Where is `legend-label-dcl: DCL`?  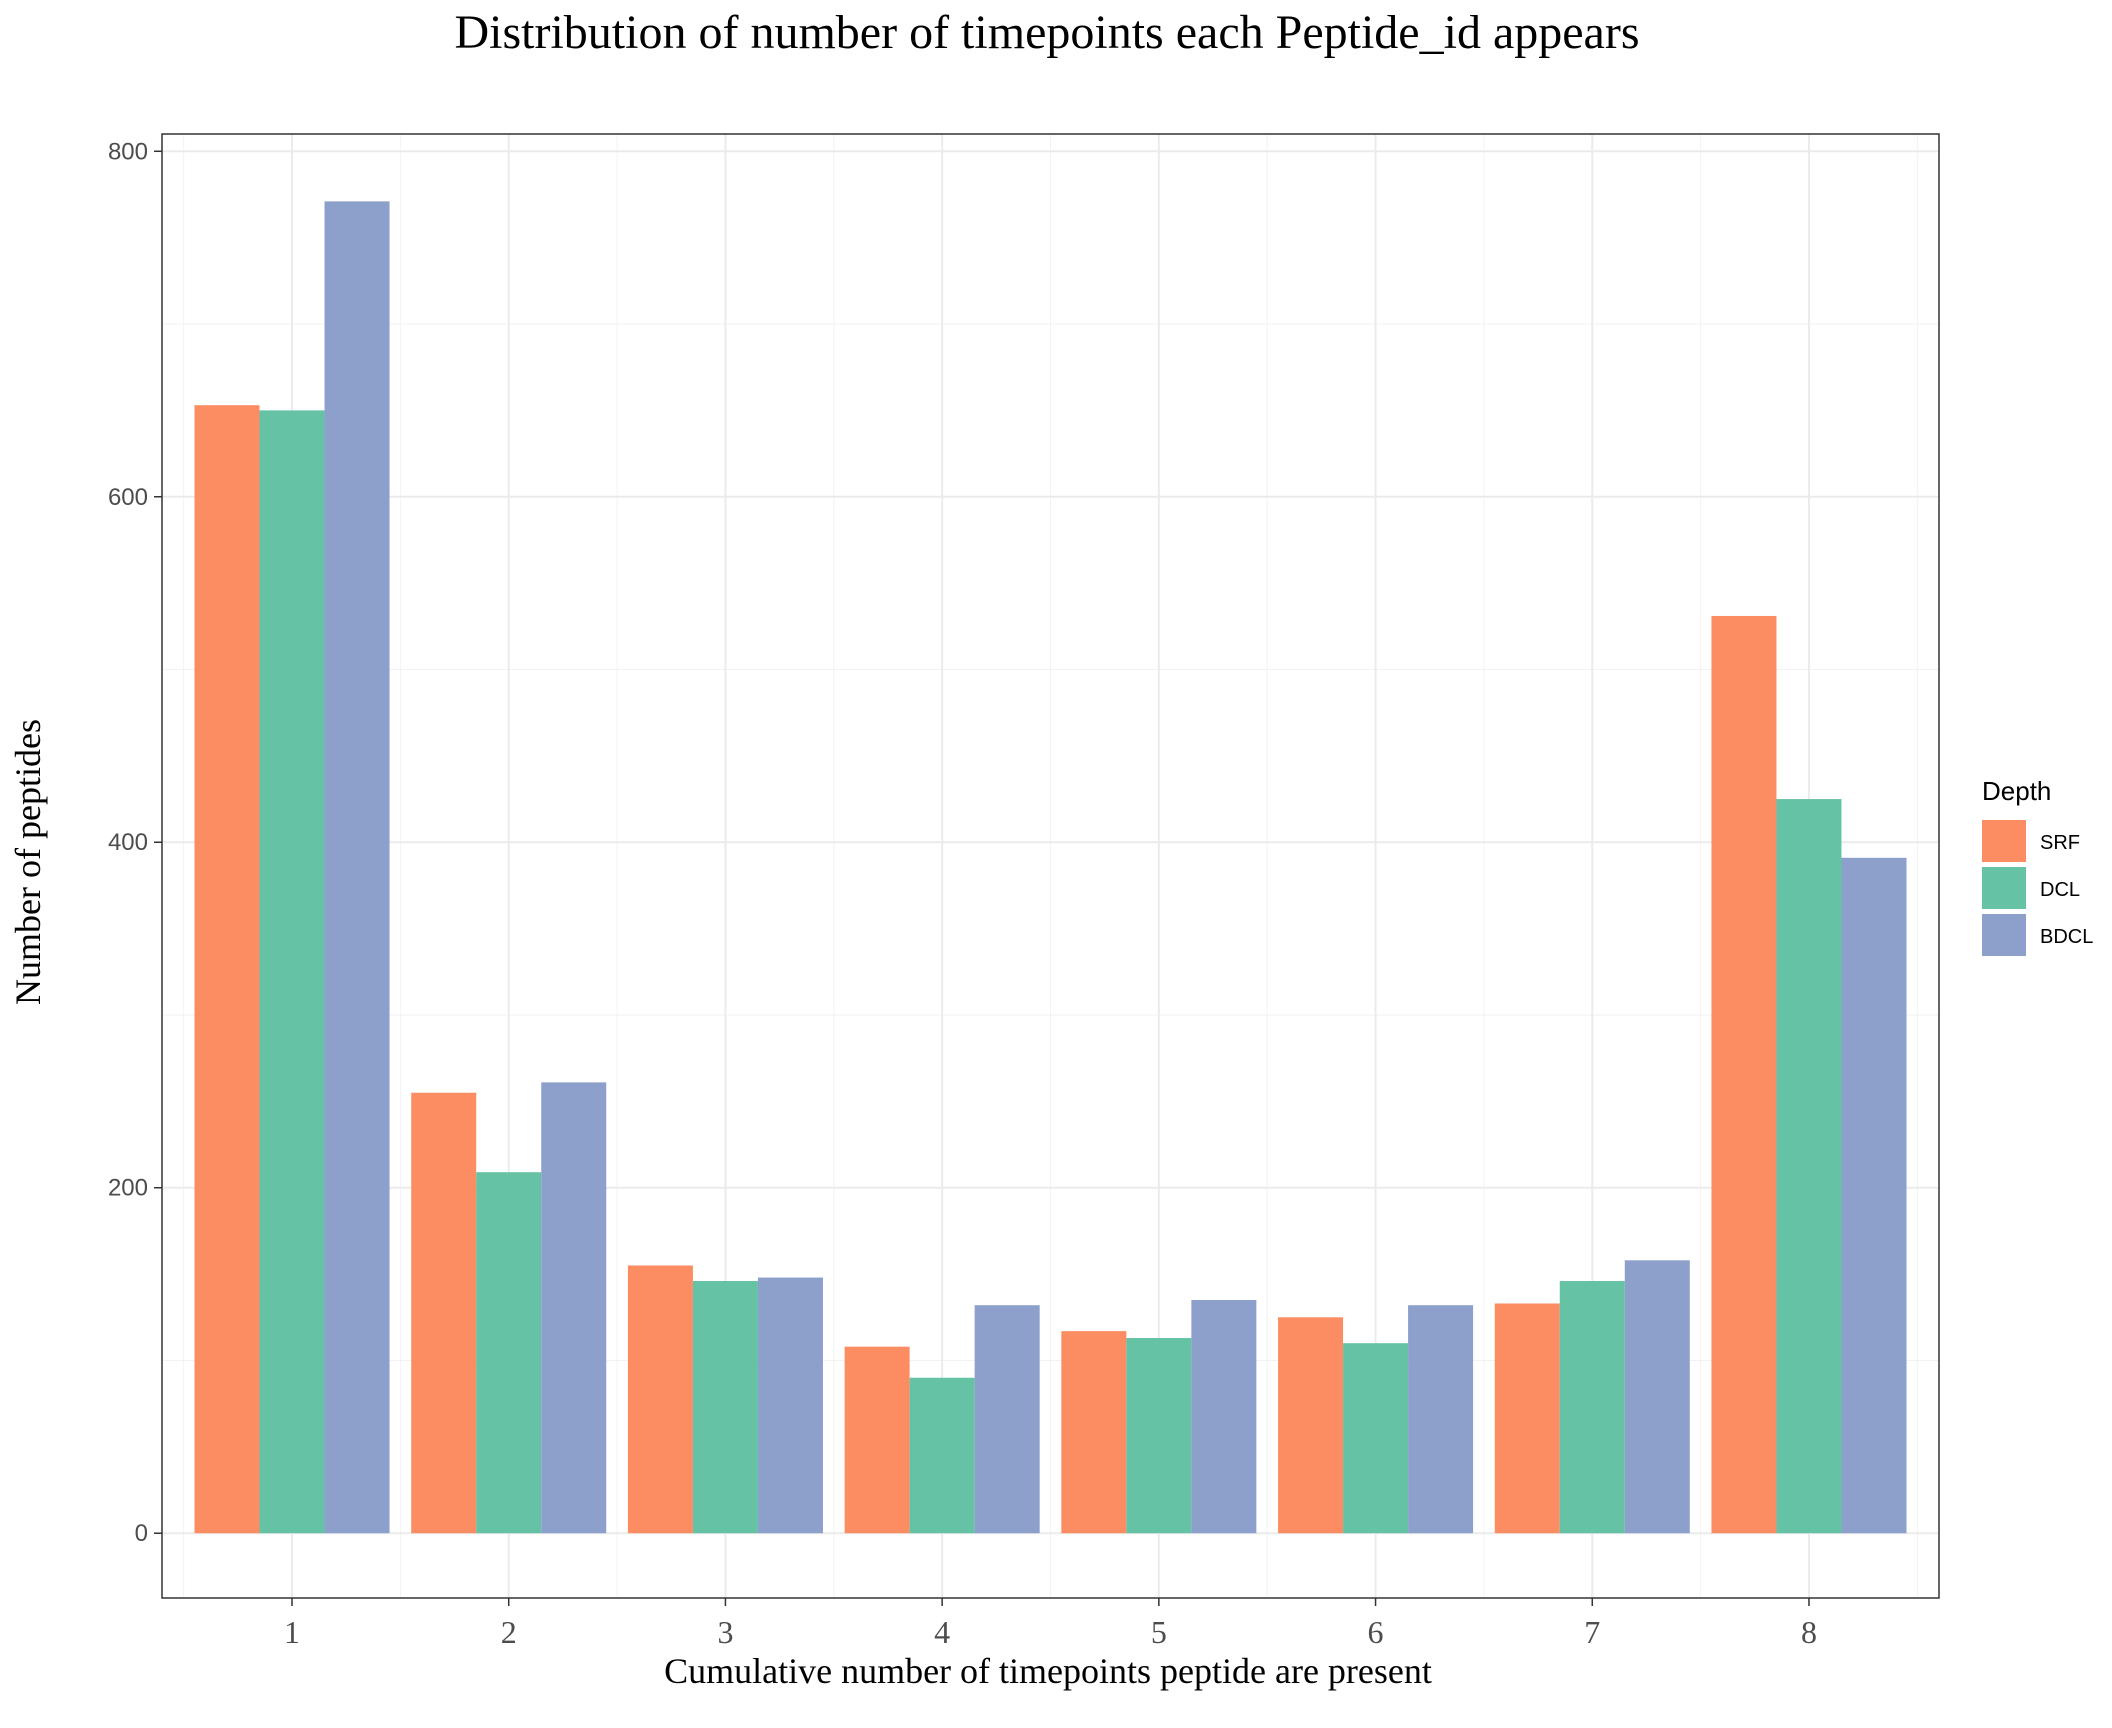 legend-label-dcl: DCL is located at coordinates (2060, 890).